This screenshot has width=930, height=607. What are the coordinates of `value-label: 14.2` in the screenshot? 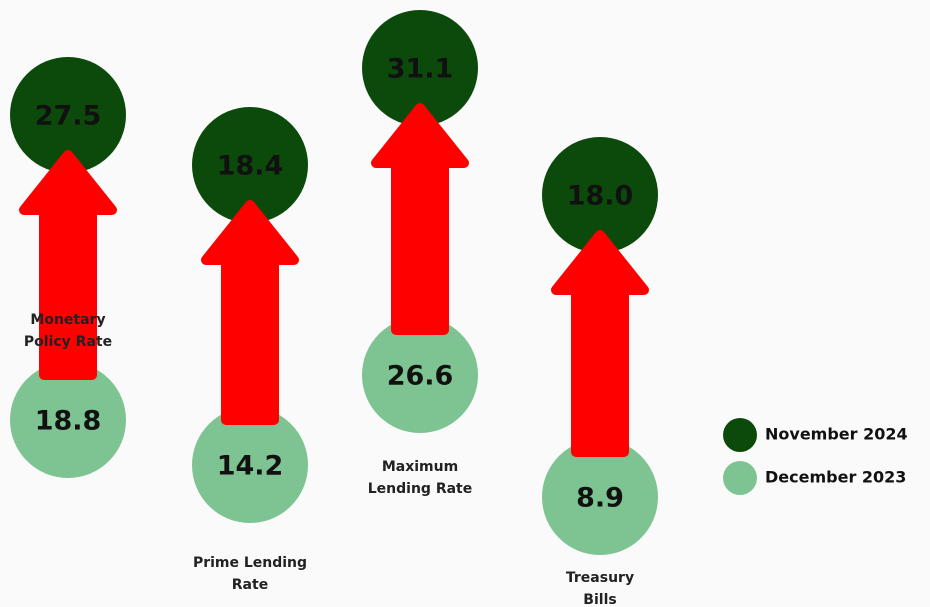 It's located at (250, 466).